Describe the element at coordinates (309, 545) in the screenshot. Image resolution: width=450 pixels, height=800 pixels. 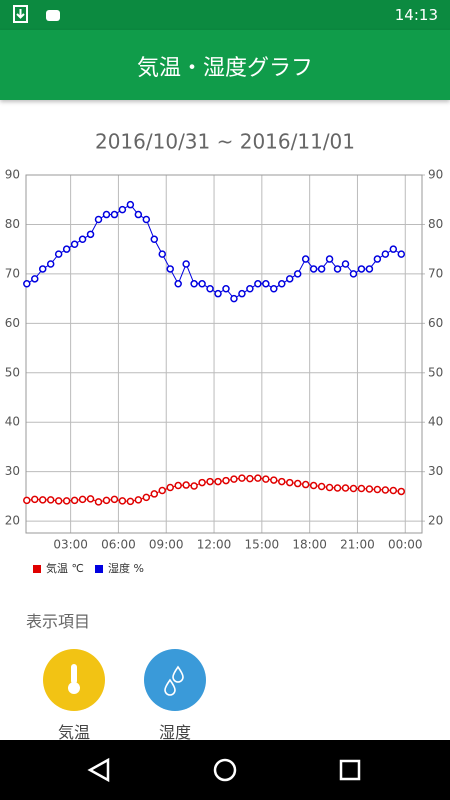
I see `x-tick-label: 18:00` at that location.